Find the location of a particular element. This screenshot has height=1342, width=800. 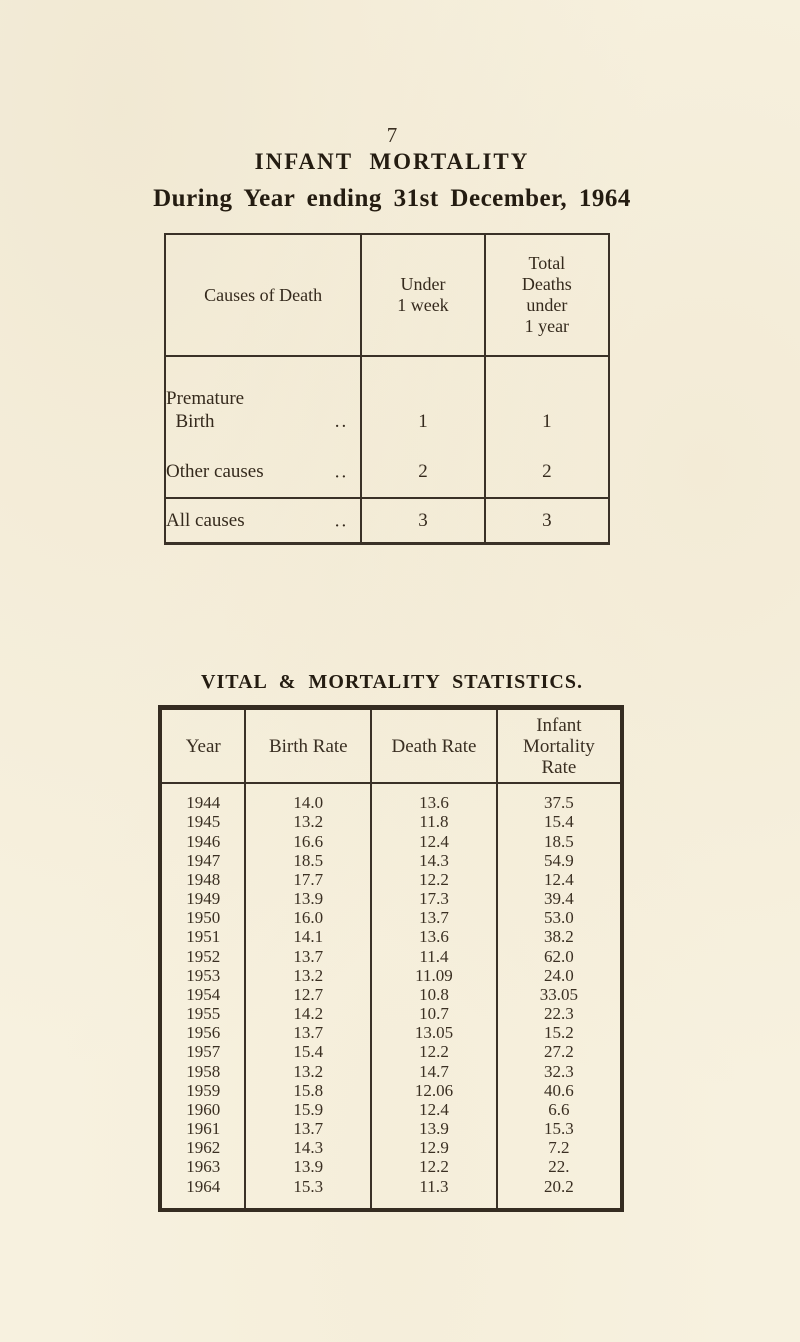

page-subtitle: During Year ending 31st December, 1964 is located at coordinates (392, 198).